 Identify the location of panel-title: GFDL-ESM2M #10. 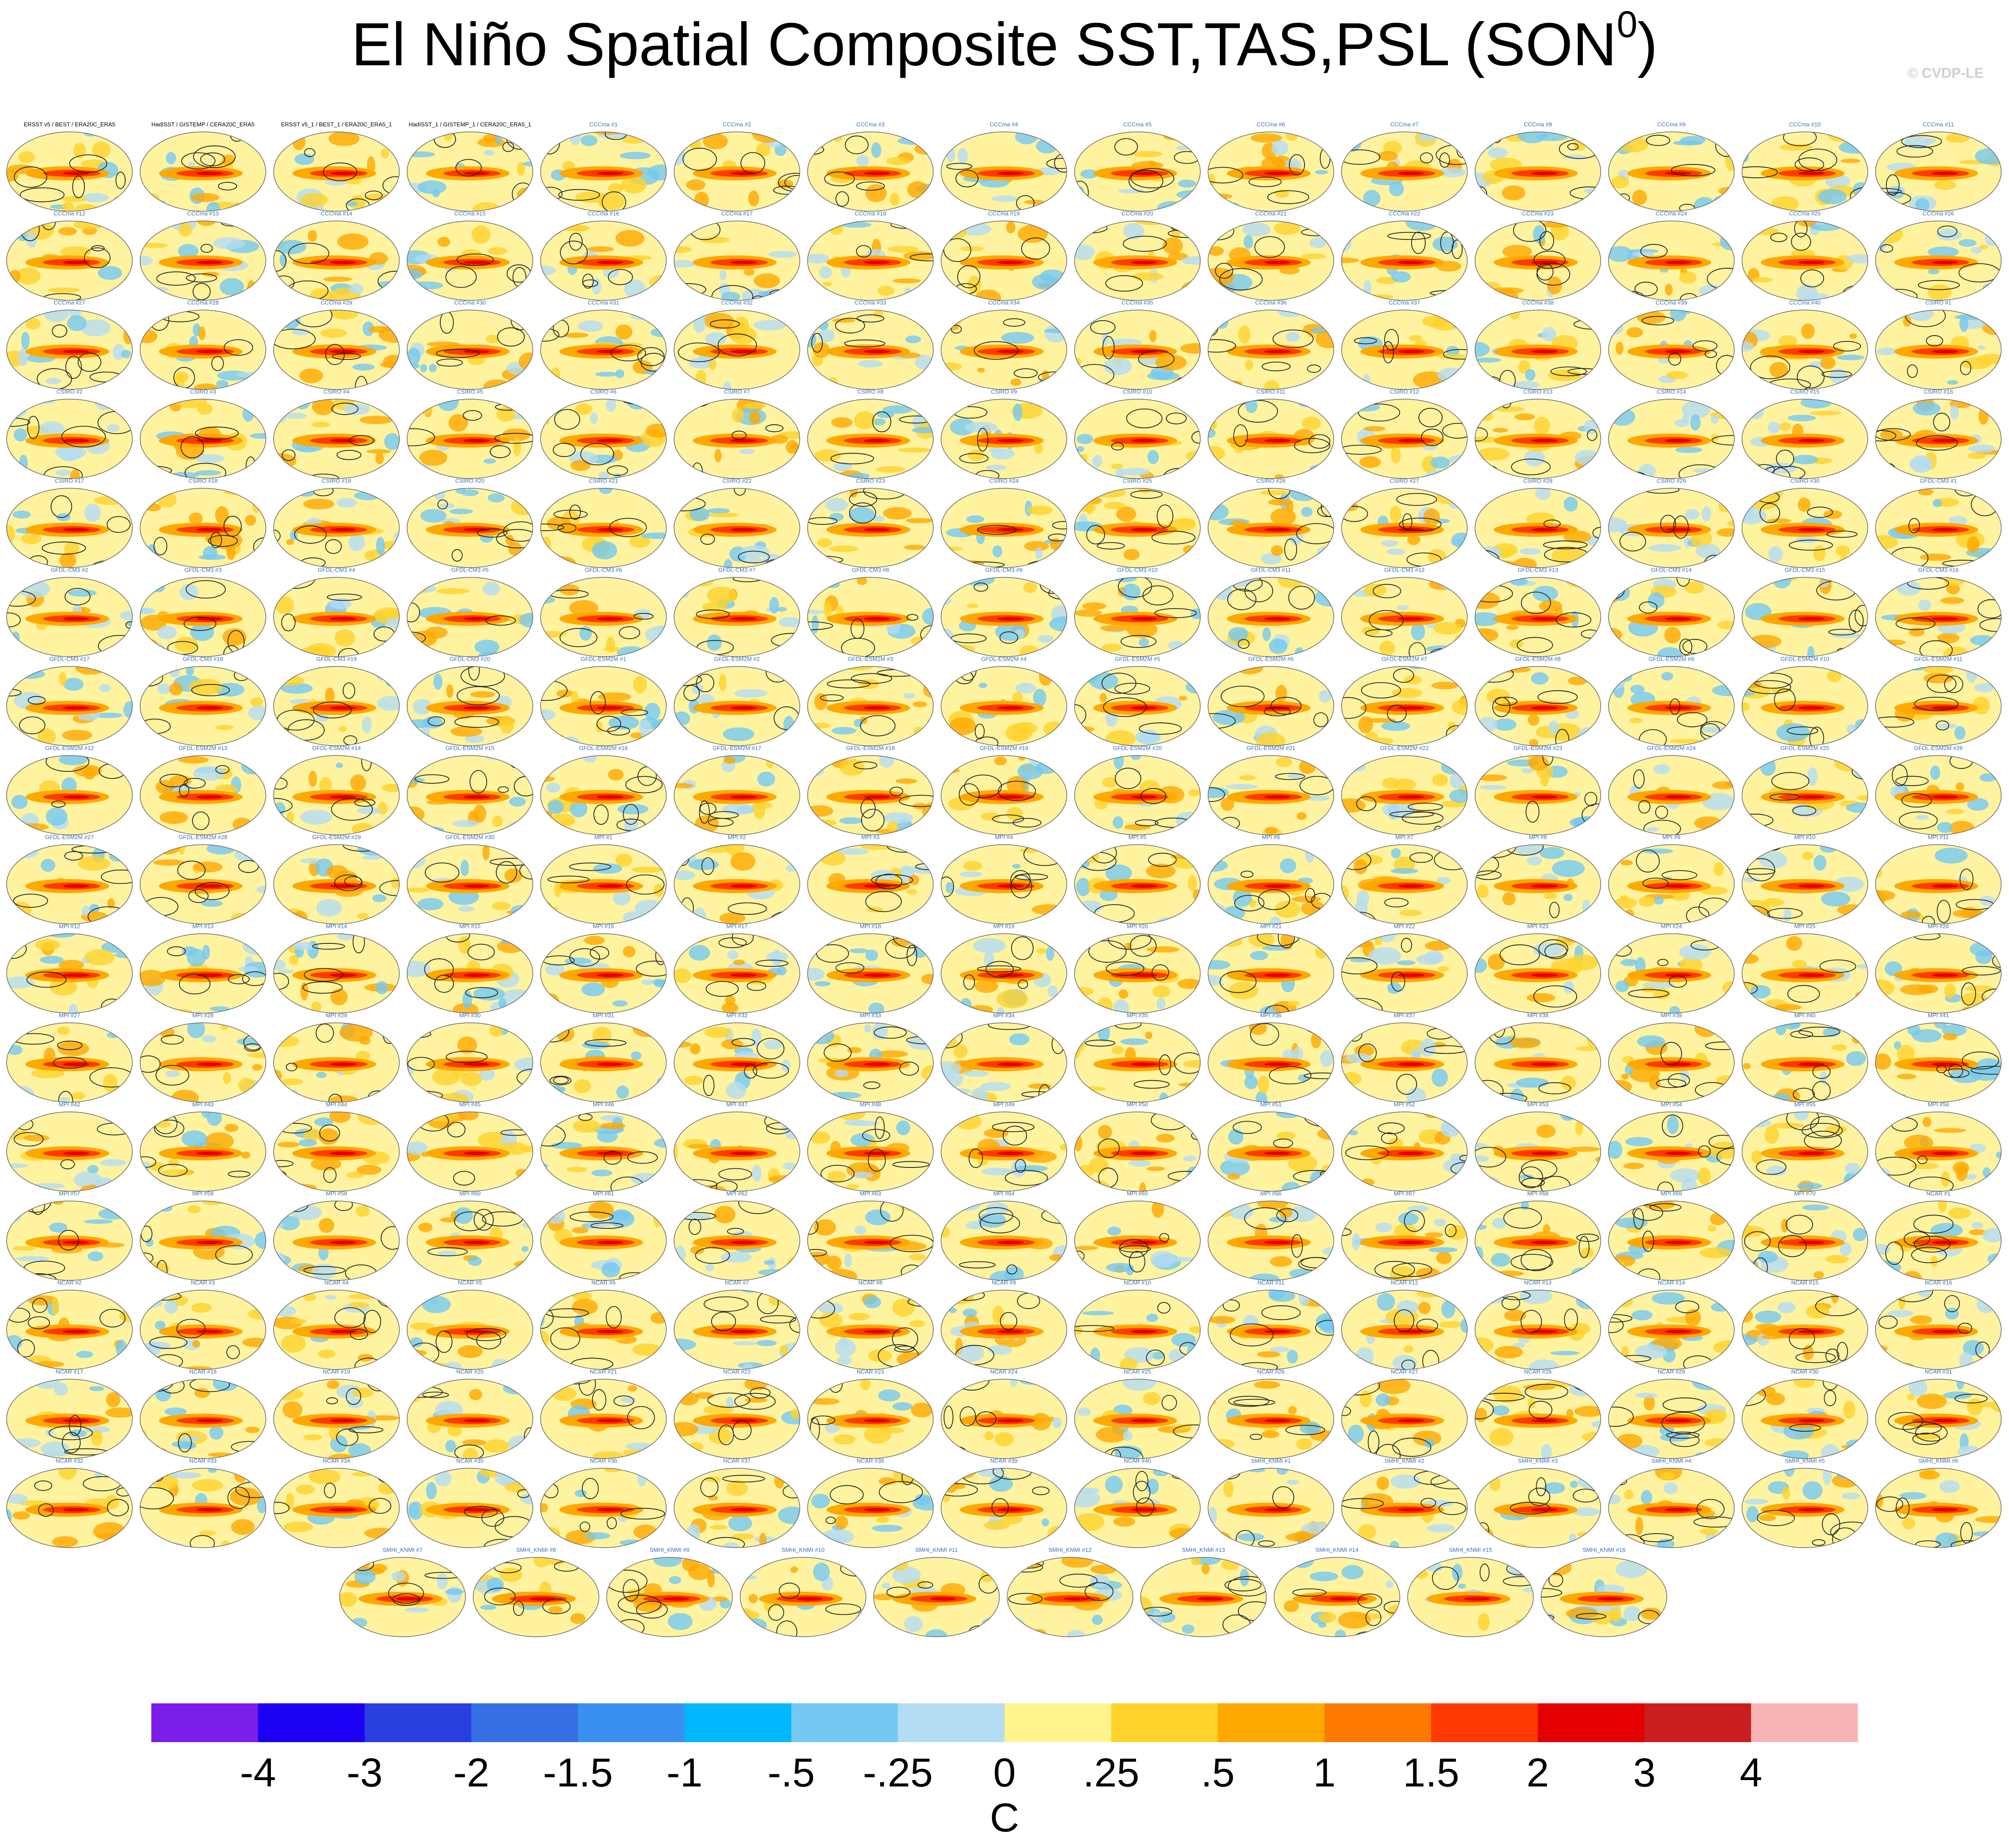
(1804, 658).